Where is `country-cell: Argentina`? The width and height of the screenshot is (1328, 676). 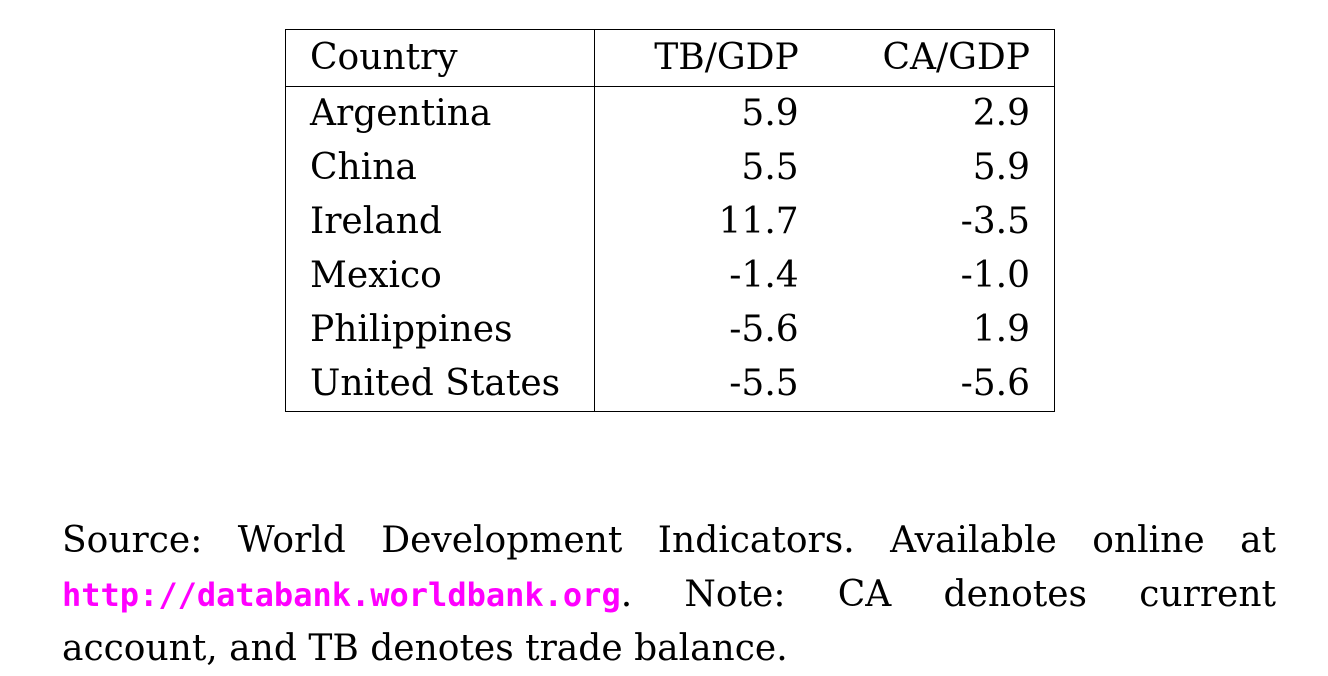
country-cell: Argentina is located at coordinates (440, 113).